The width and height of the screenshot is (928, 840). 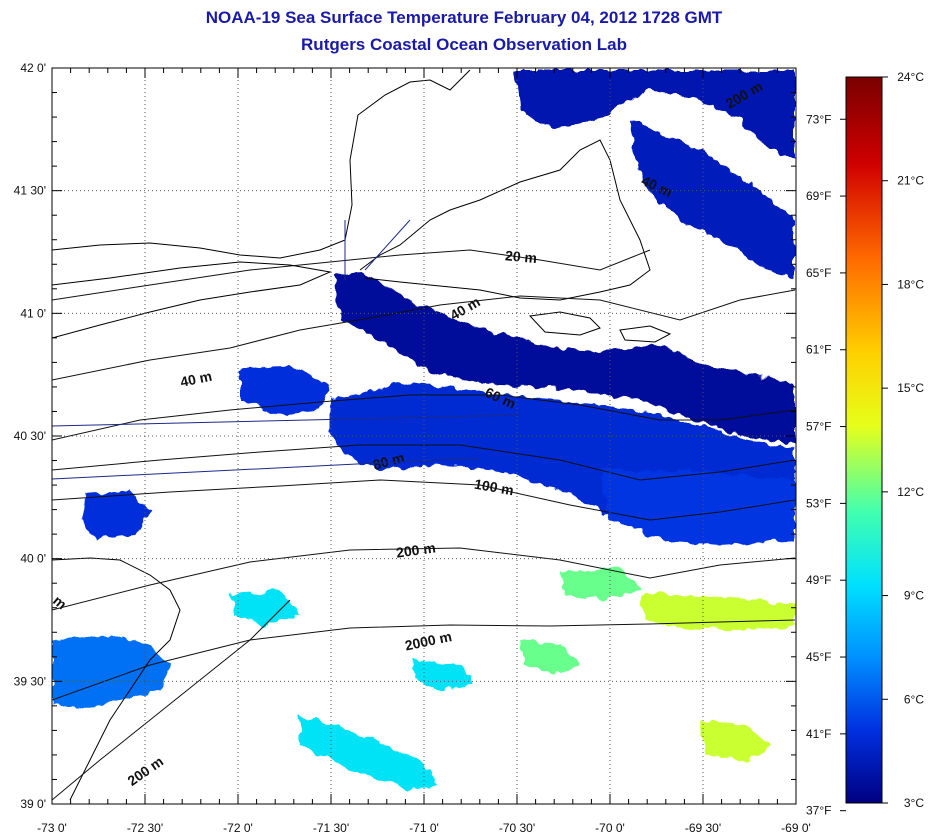 What do you see at coordinates (818, 811) in the screenshot?
I see `colorbar-fahrenheit-label: 37°F` at bounding box center [818, 811].